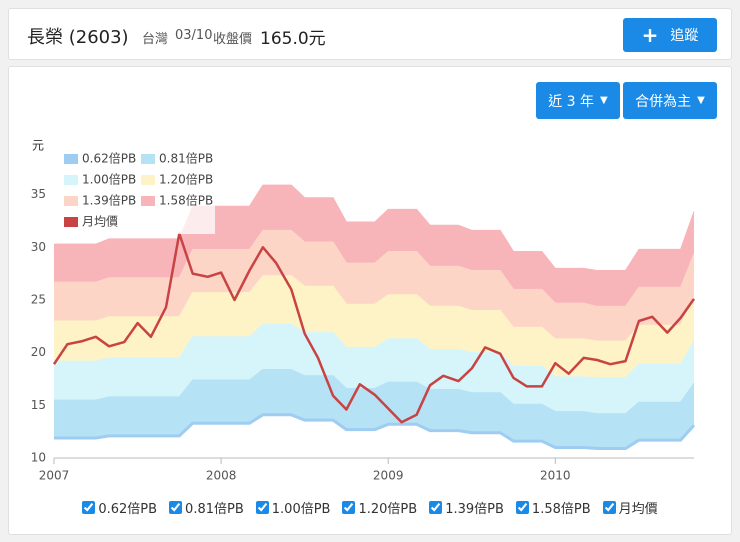 Image resolution: width=740 pixels, height=542 pixels. I want to click on legend-toggle-label: 0.81倍PB, so click(214, 509).